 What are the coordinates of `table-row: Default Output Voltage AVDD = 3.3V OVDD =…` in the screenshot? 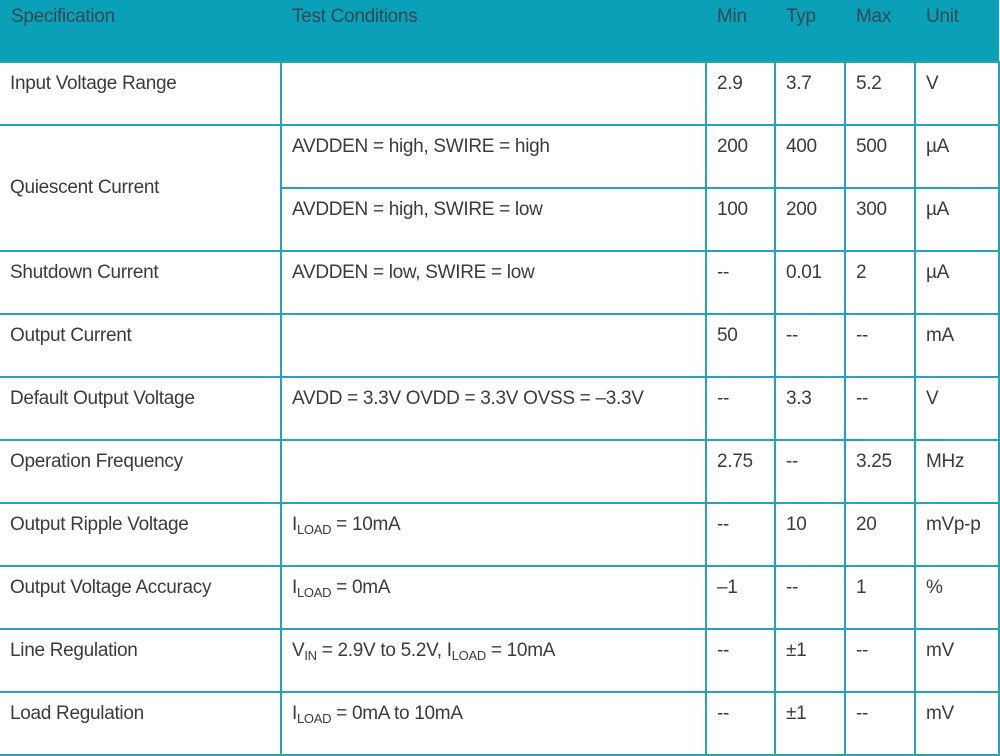 It's located at (500, 408).